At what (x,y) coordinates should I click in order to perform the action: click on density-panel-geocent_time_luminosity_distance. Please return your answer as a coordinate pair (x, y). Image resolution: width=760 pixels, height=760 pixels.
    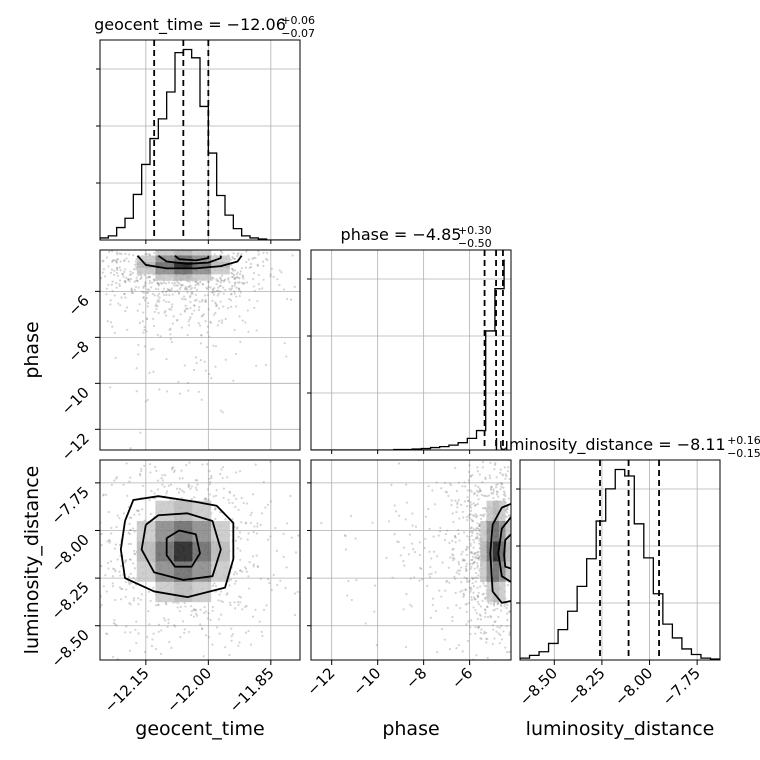
    Looking at the image, I should click on (197, 560).